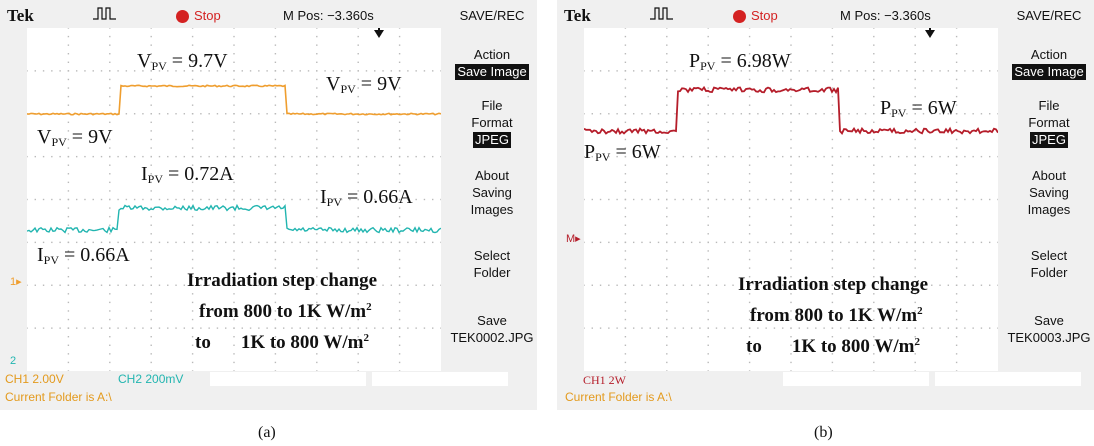 The height and width of the screenshot is (446, 1094). What do you see at coordinates (13, 361) in the screenshot?
I see `channel2-marker-icon: 2` at bounding box center [13, 361].